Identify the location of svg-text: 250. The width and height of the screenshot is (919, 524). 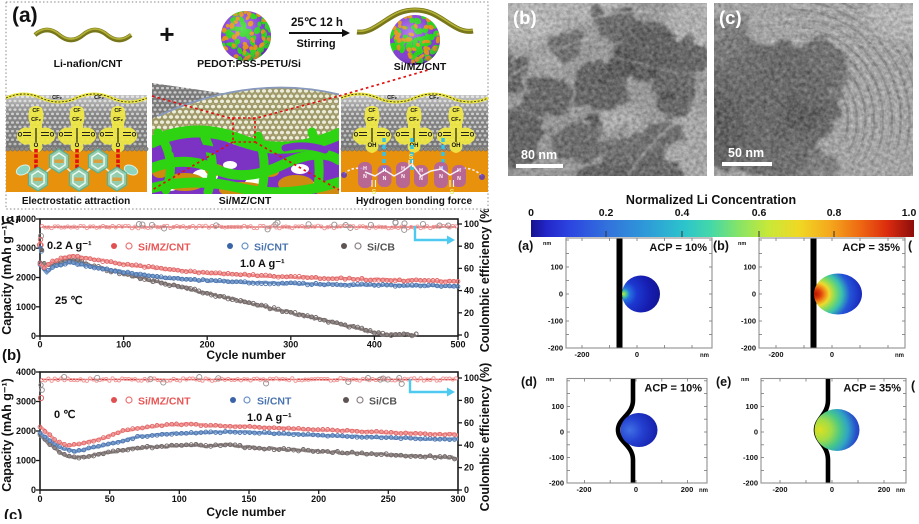
(388, 499).